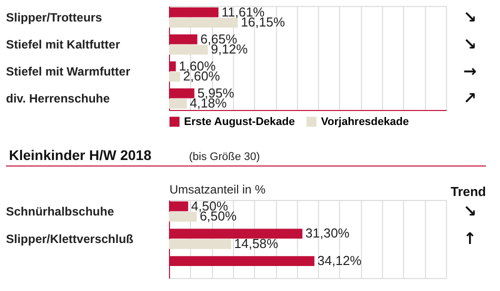  Describe the element at coordinates (80, 155) in the screenshot. I see `chart-title: Kleinkinder H/W 2018` at that location.